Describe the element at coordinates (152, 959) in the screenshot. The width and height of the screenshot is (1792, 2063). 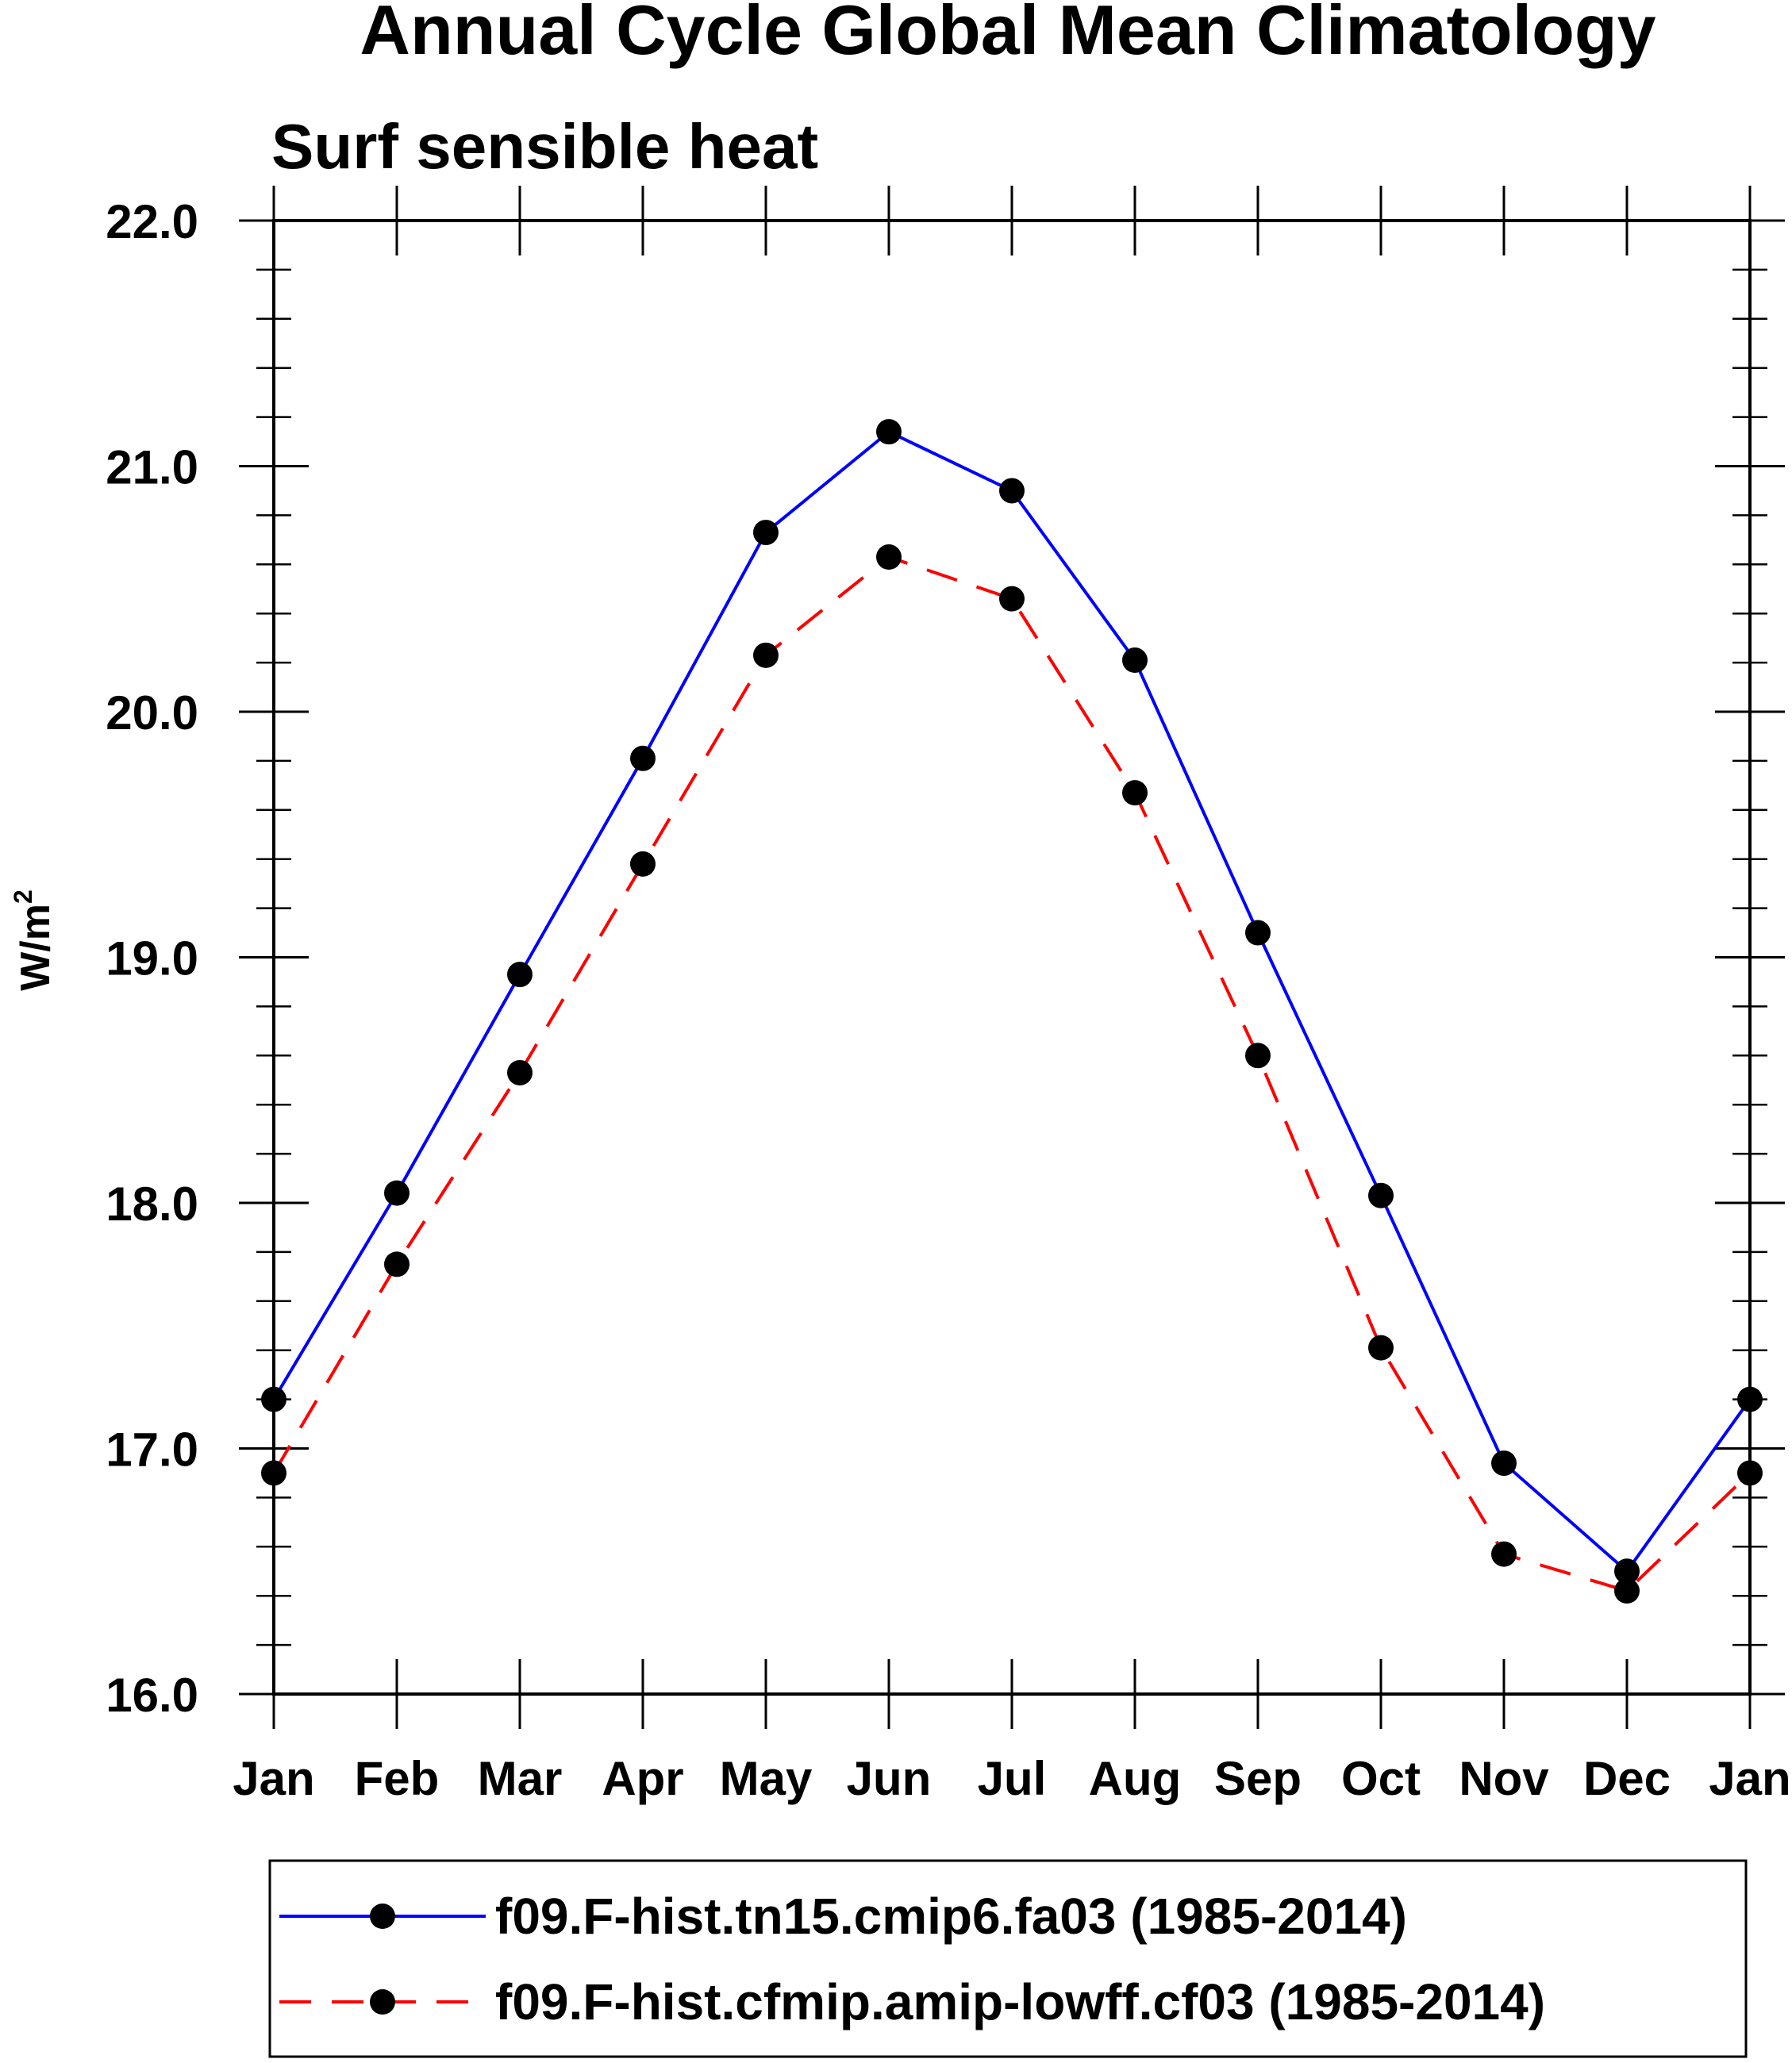
I see `y-tick-label: 19.0` at that location.